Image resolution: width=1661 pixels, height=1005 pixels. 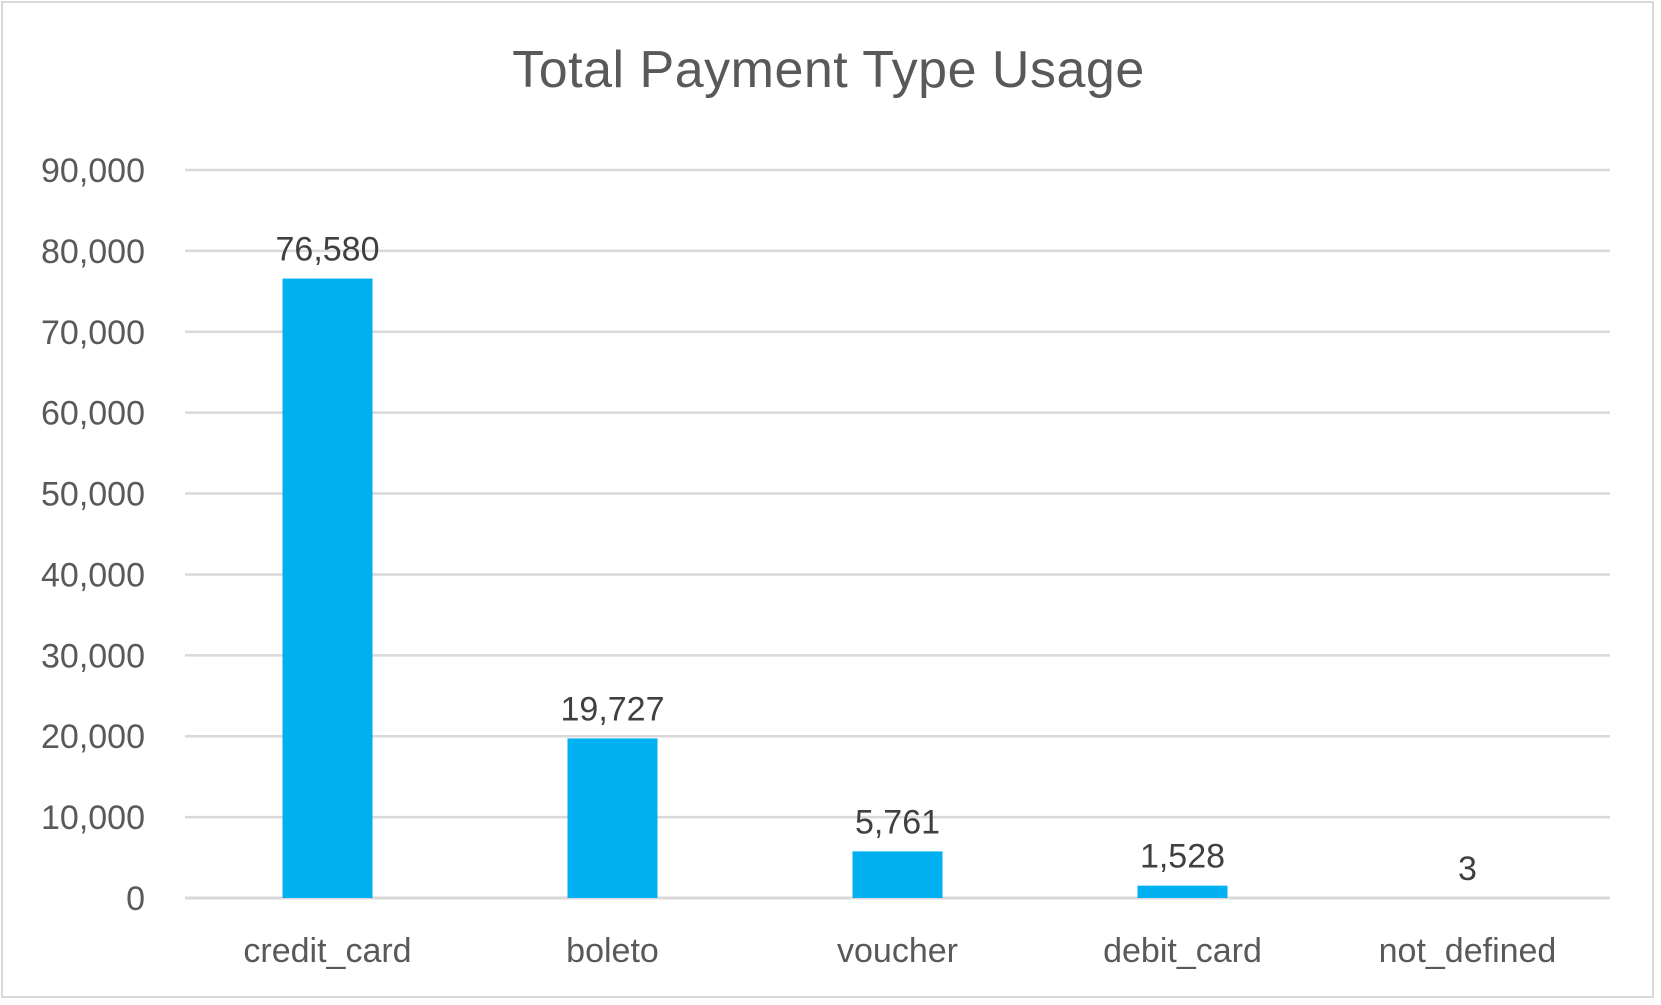 I want to click on bar-credit-card, so click(x=327, y=588).